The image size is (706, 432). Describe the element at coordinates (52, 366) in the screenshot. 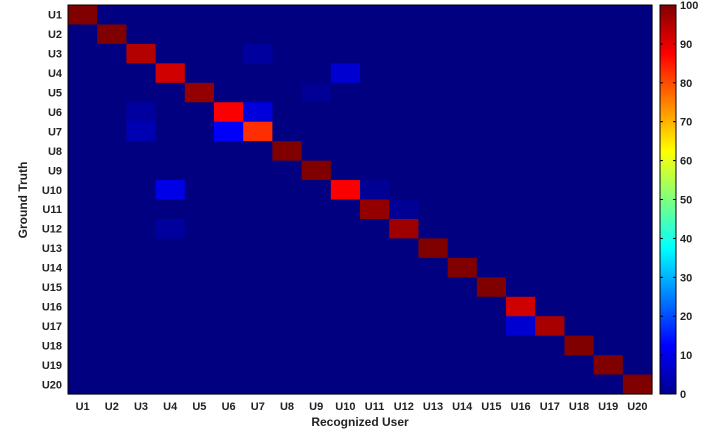

I see `y-tick-label: U19` at that location.